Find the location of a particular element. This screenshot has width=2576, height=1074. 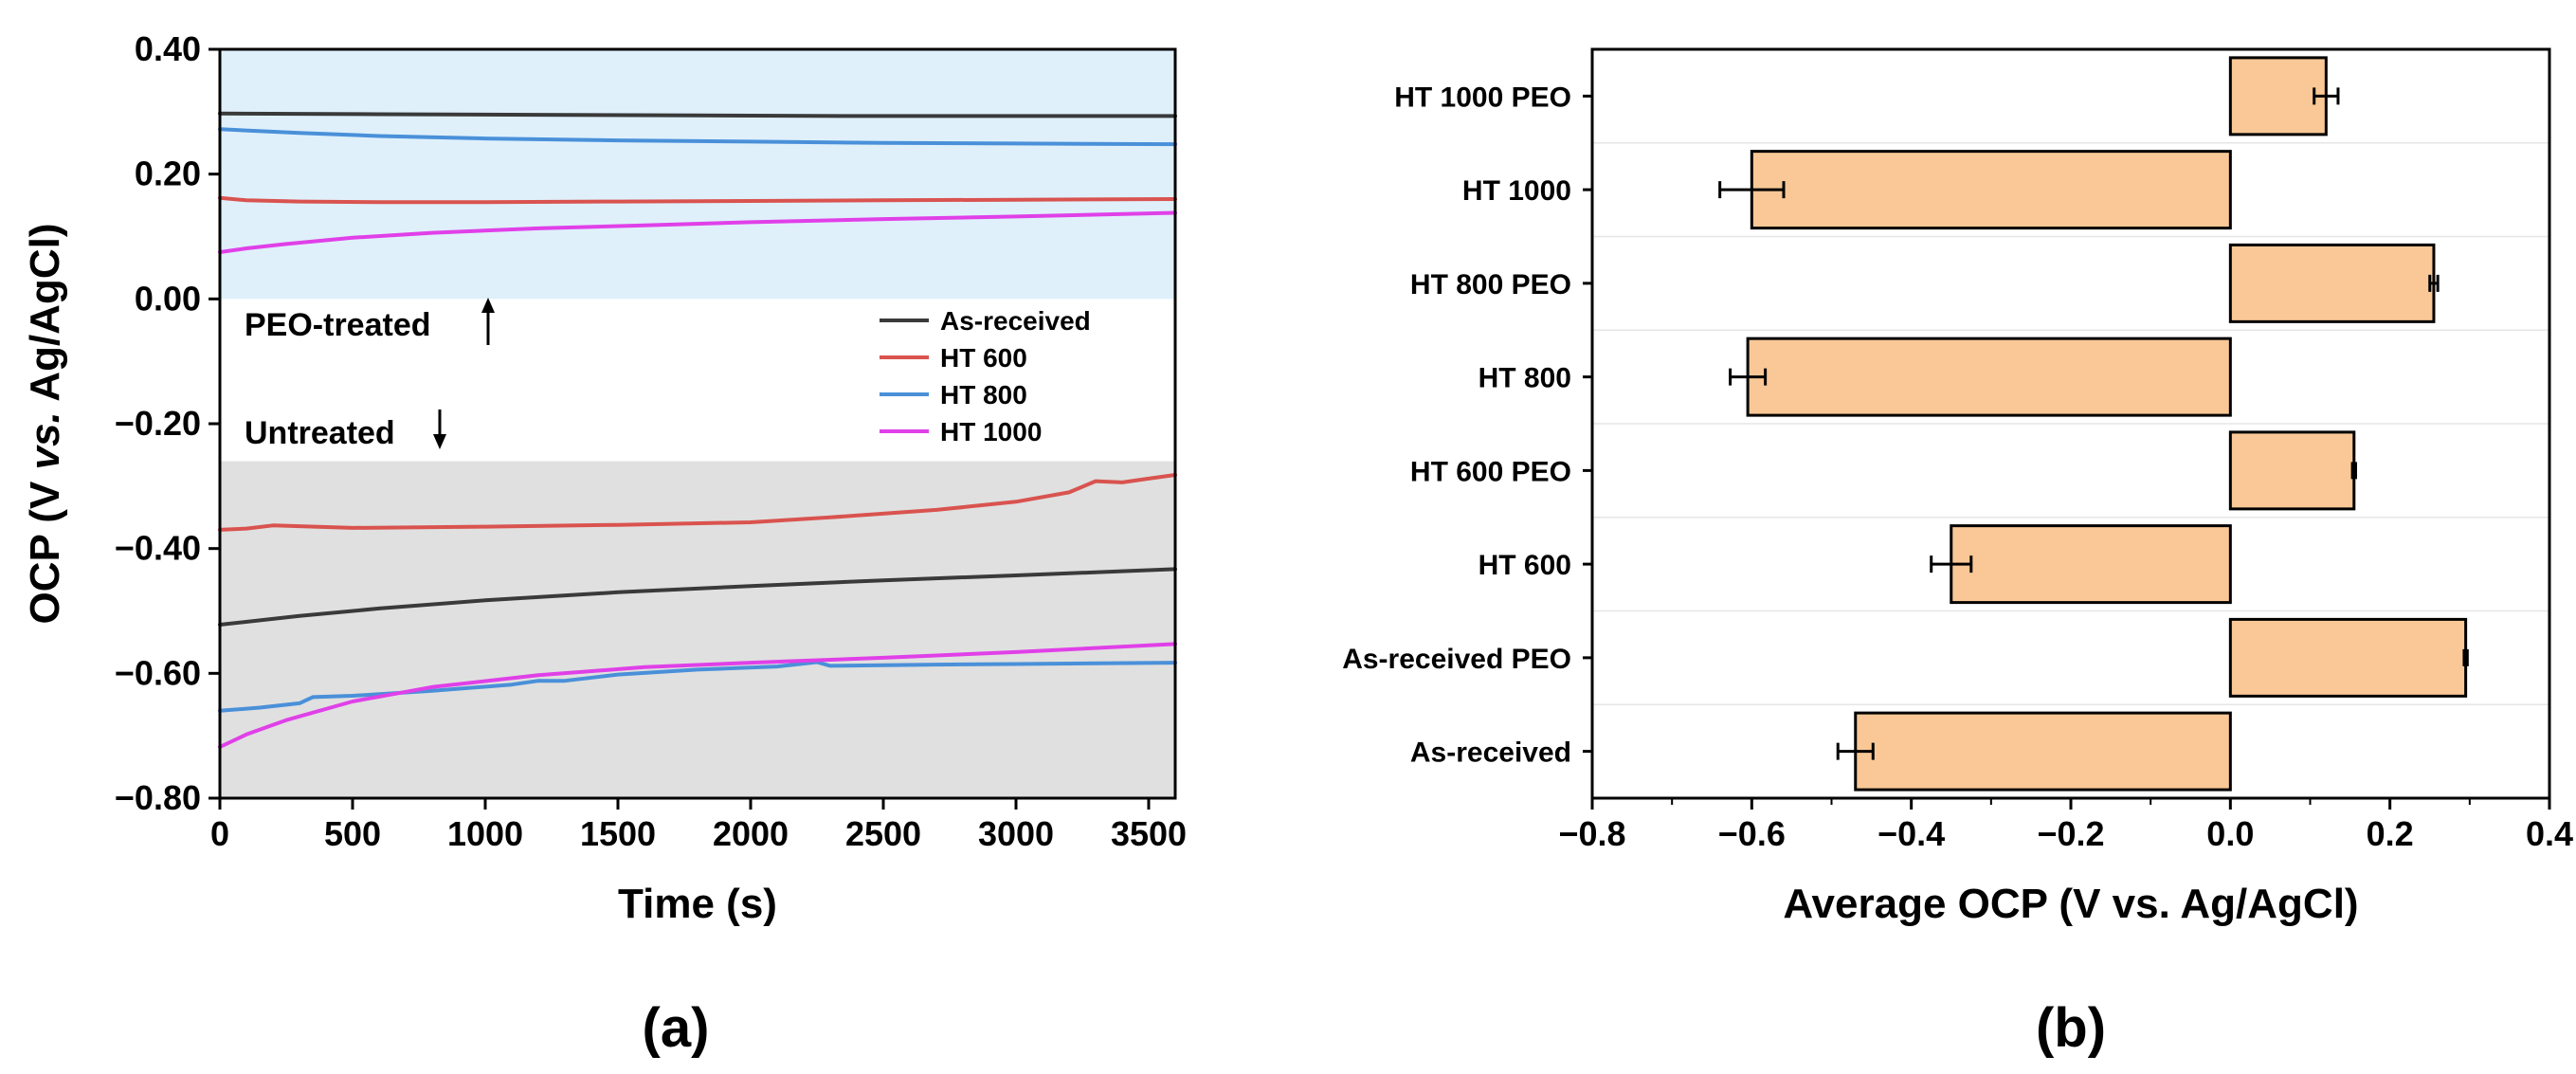

legend-ht1000: HT 1000 is located at coordinates (991, 431).